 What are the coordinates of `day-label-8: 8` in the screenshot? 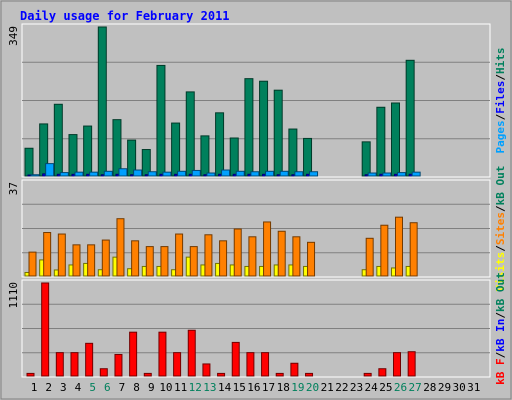 It's located at (136, 387).